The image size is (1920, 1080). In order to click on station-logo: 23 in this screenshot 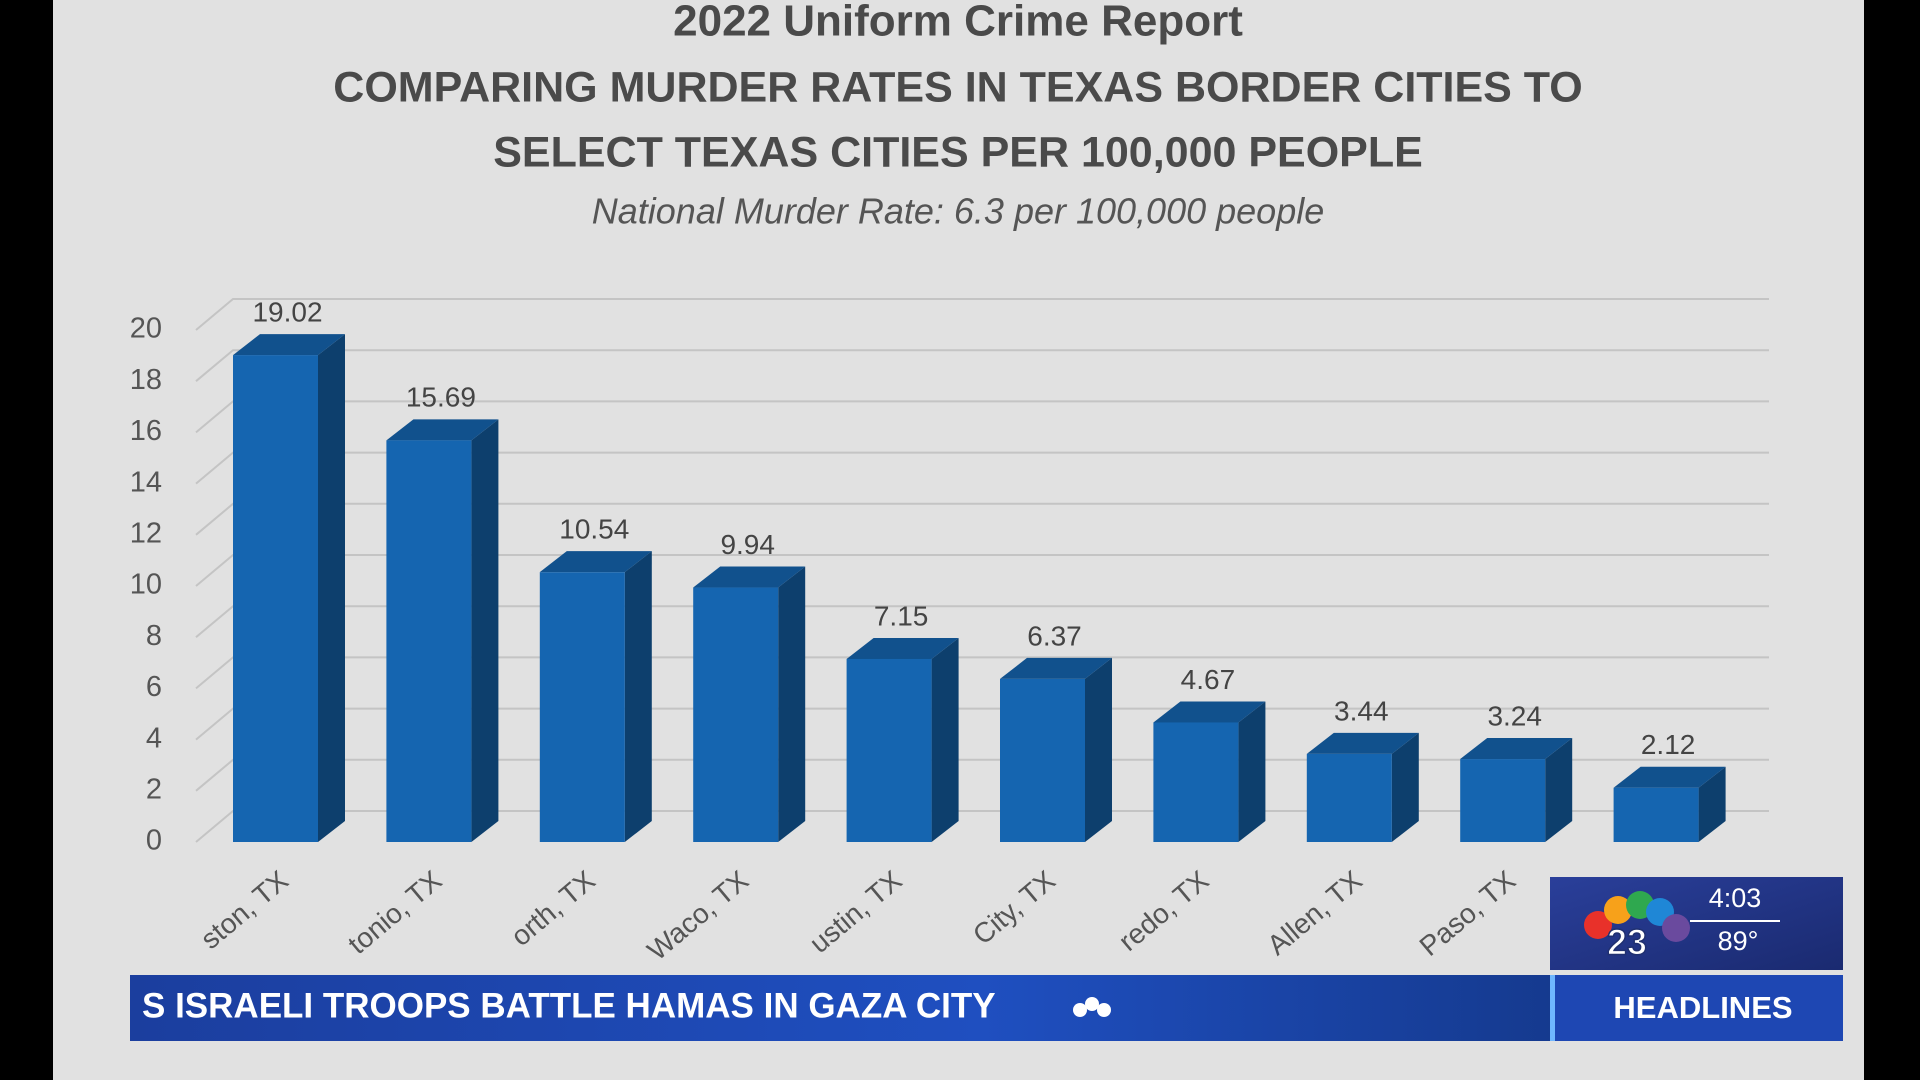, I will do `click(1637, 927)`.